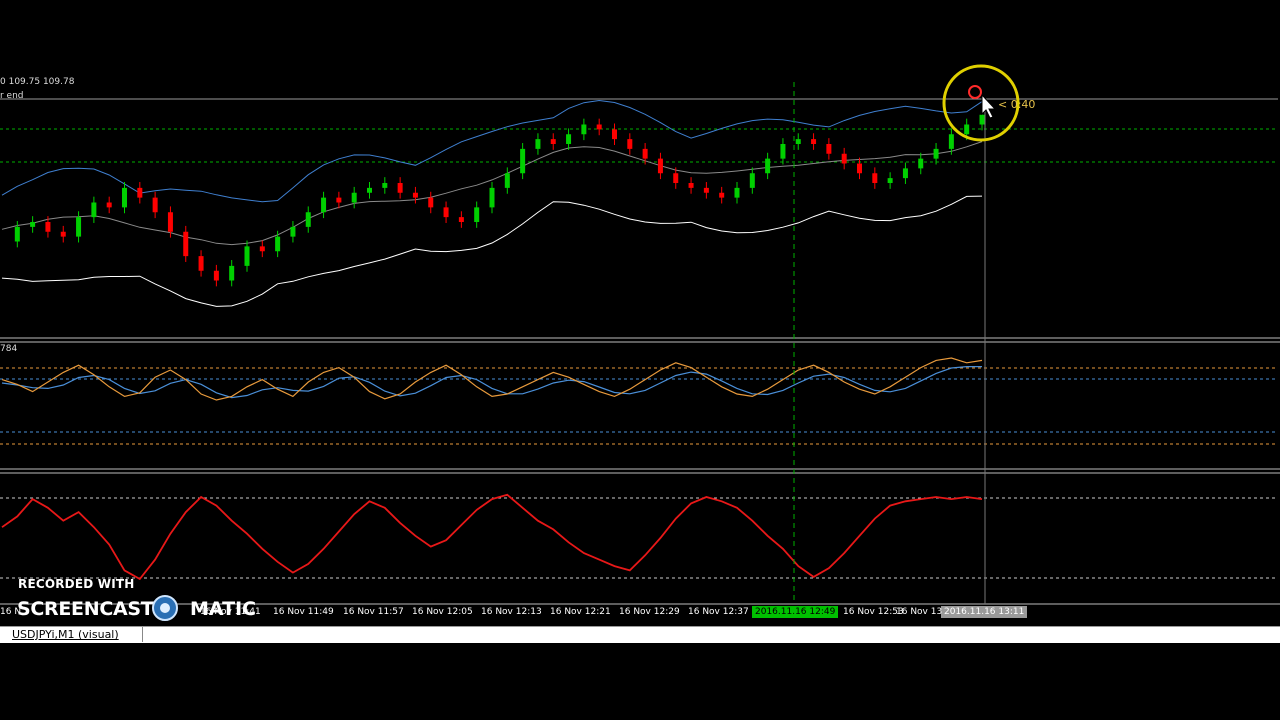  I want to click on time-label: 16 Nov 11:49, so click(303, 612).